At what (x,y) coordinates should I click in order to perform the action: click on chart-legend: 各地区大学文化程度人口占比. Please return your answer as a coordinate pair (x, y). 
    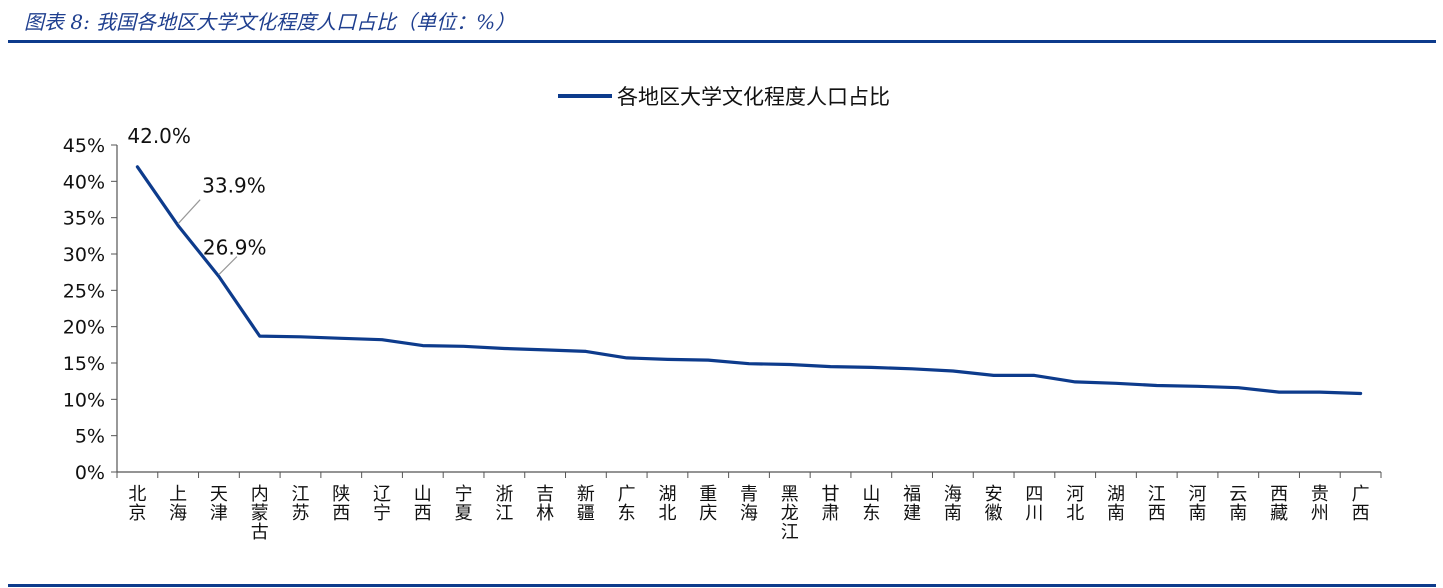
    Looking at the image, I should click on (724, 97).